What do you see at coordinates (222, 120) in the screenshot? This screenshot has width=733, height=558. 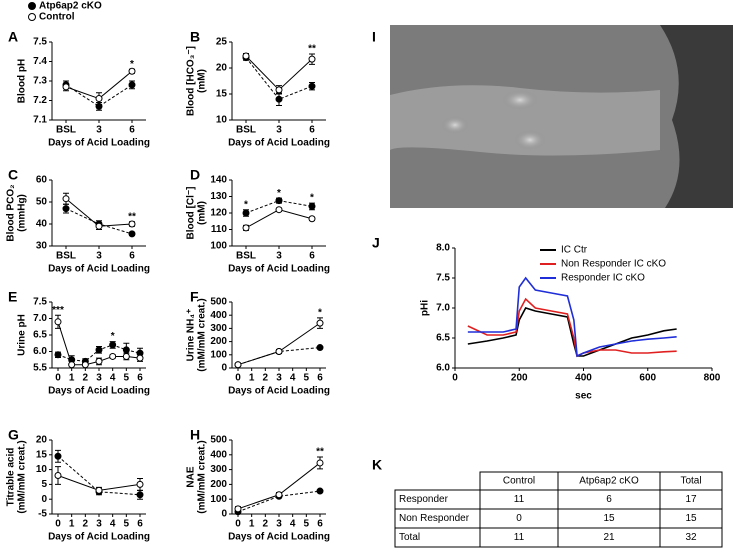 I see `y-tick-label: 10` at bounding box center [222, 120].